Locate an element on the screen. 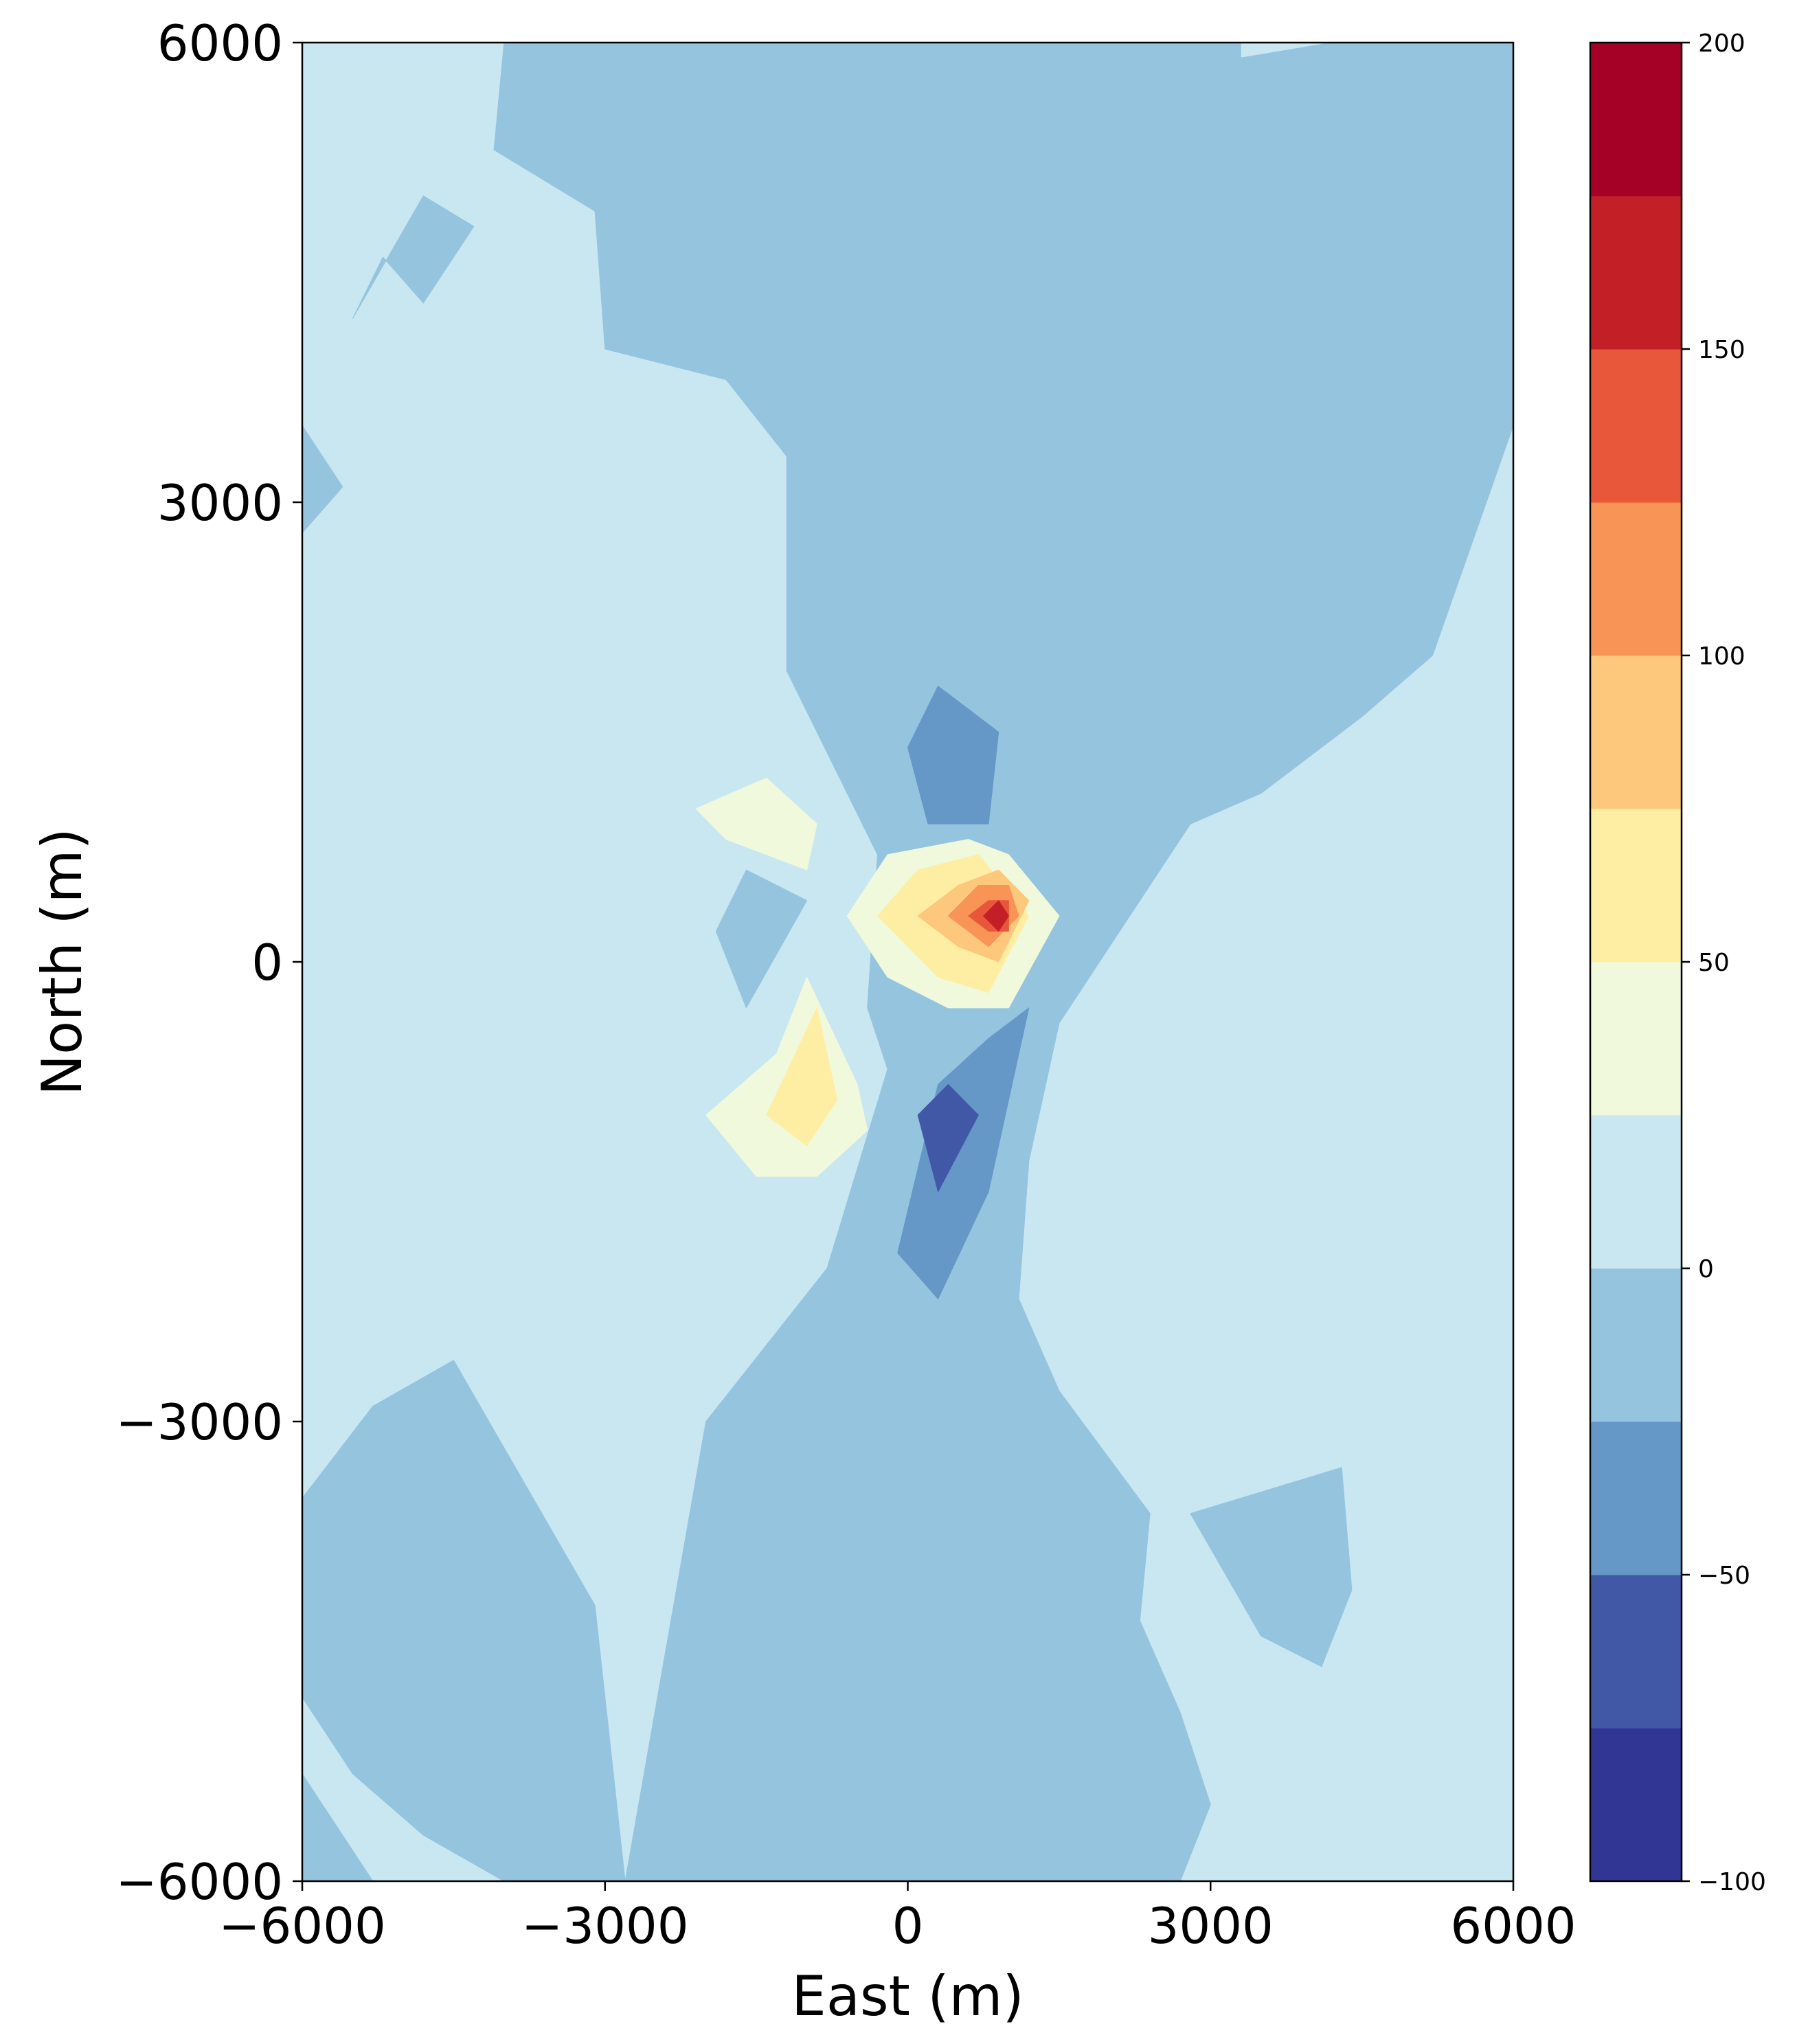 The height and width of the screenshot is (2044, 1797). y-tick-label: 6000 is located at coordinates (220, 43).